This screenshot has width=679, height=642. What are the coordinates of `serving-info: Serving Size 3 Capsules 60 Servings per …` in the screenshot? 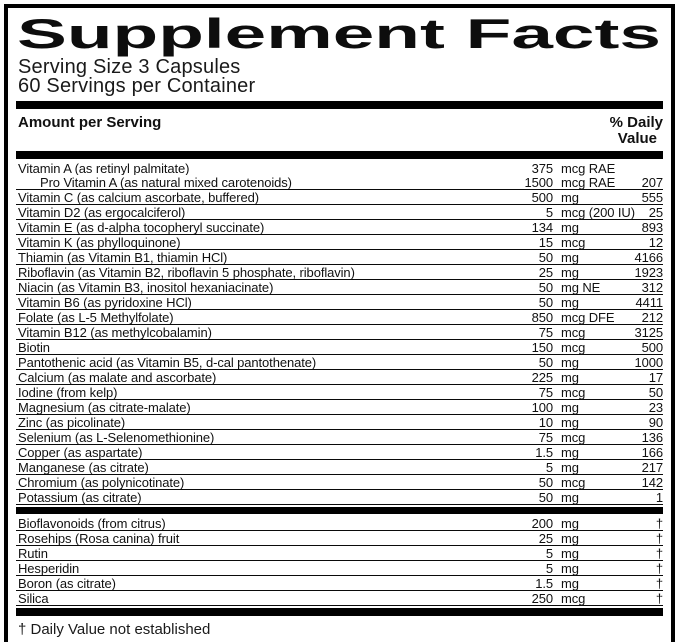 It's located at (339, 78).